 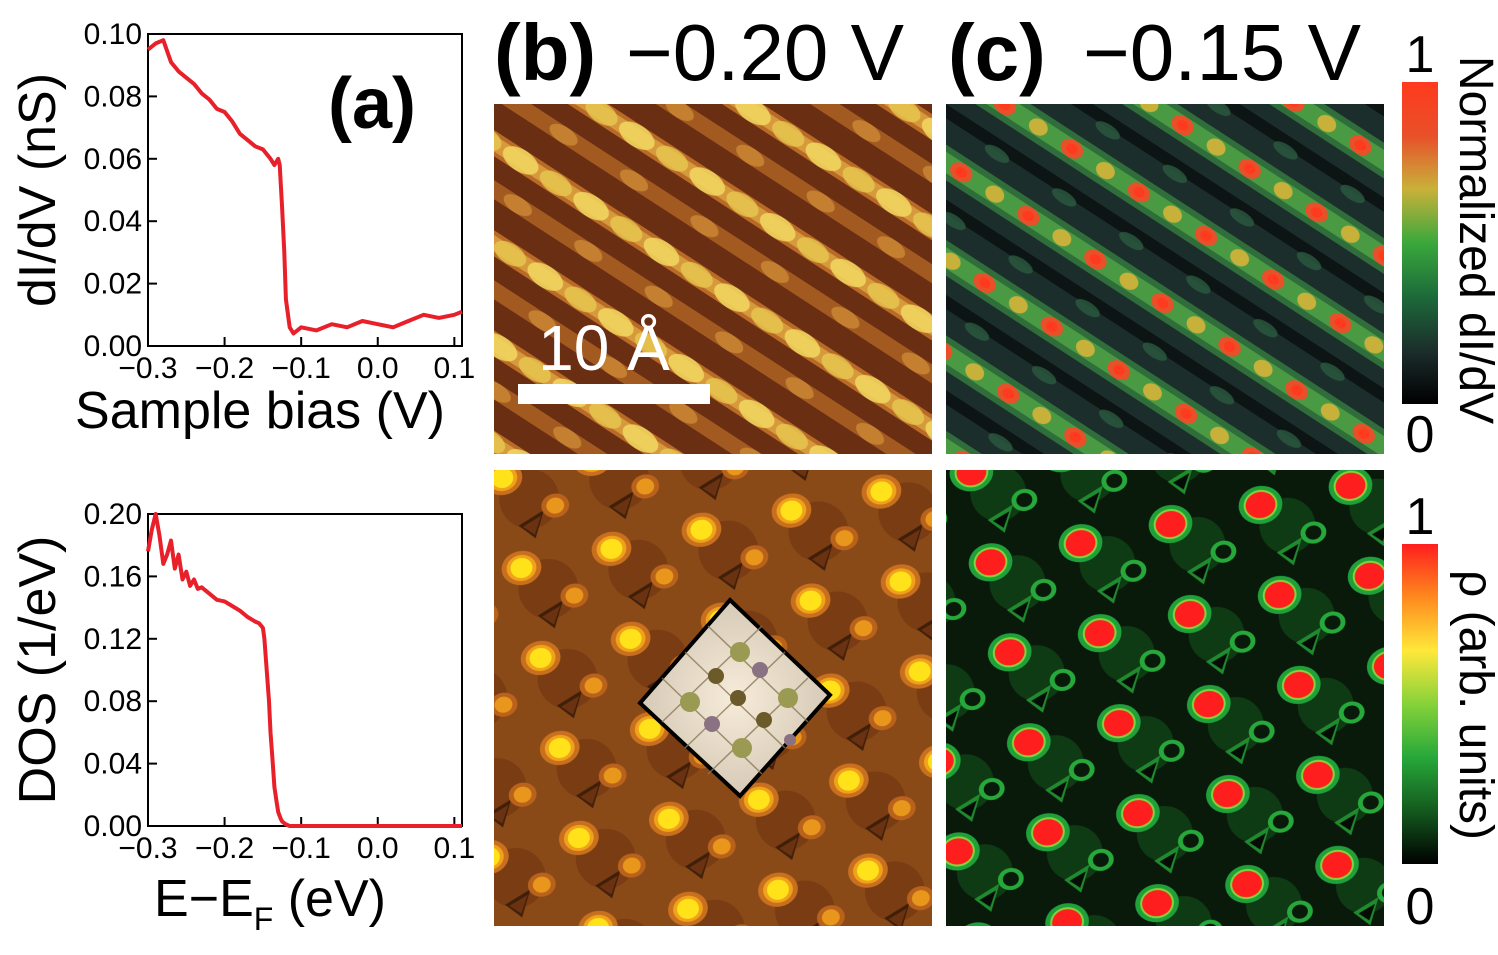 I want to click on colorbar-bottom: 1 0 ρ (arb. units), so click(x=1450, y=712).